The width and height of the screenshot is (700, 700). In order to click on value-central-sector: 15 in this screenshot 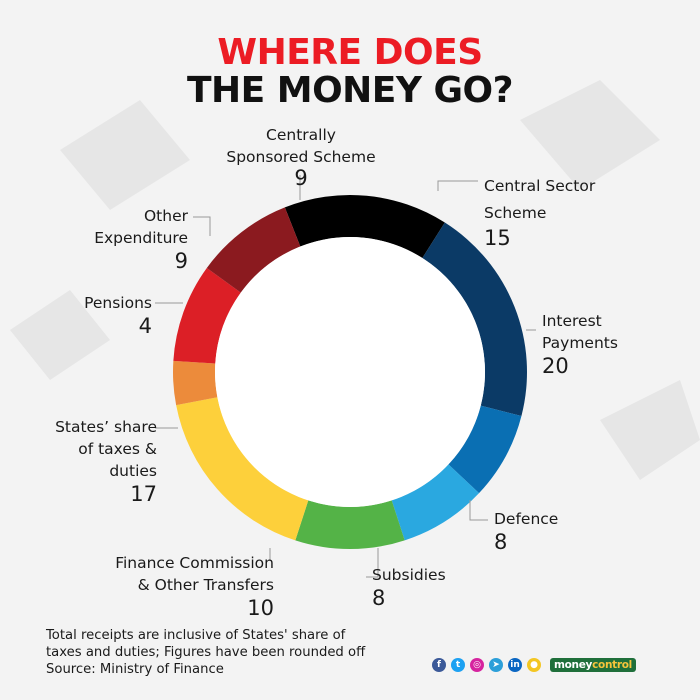, I will do `click(497, 238)`.